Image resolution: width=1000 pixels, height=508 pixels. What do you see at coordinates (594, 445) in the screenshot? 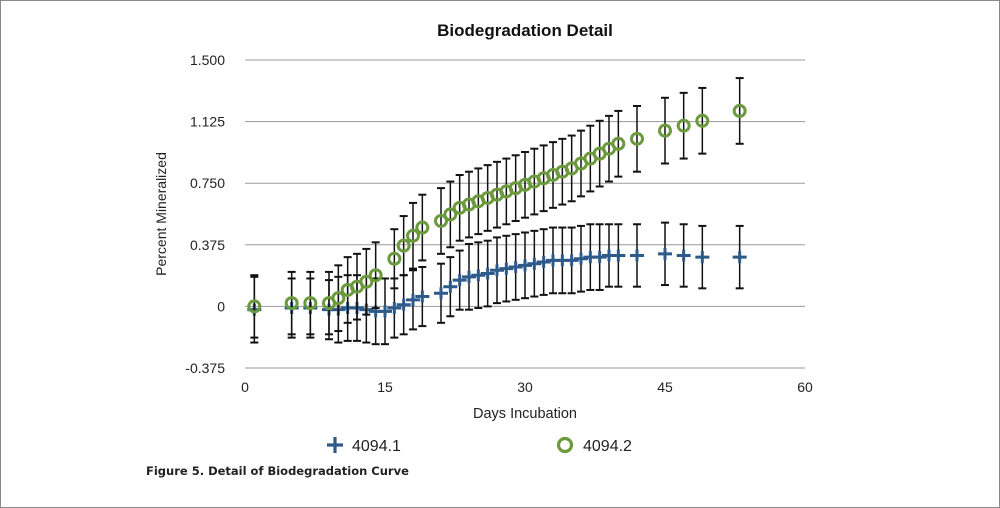
I see `legend-item-4094-2: 4094.2` at bounding box center [594, 445].